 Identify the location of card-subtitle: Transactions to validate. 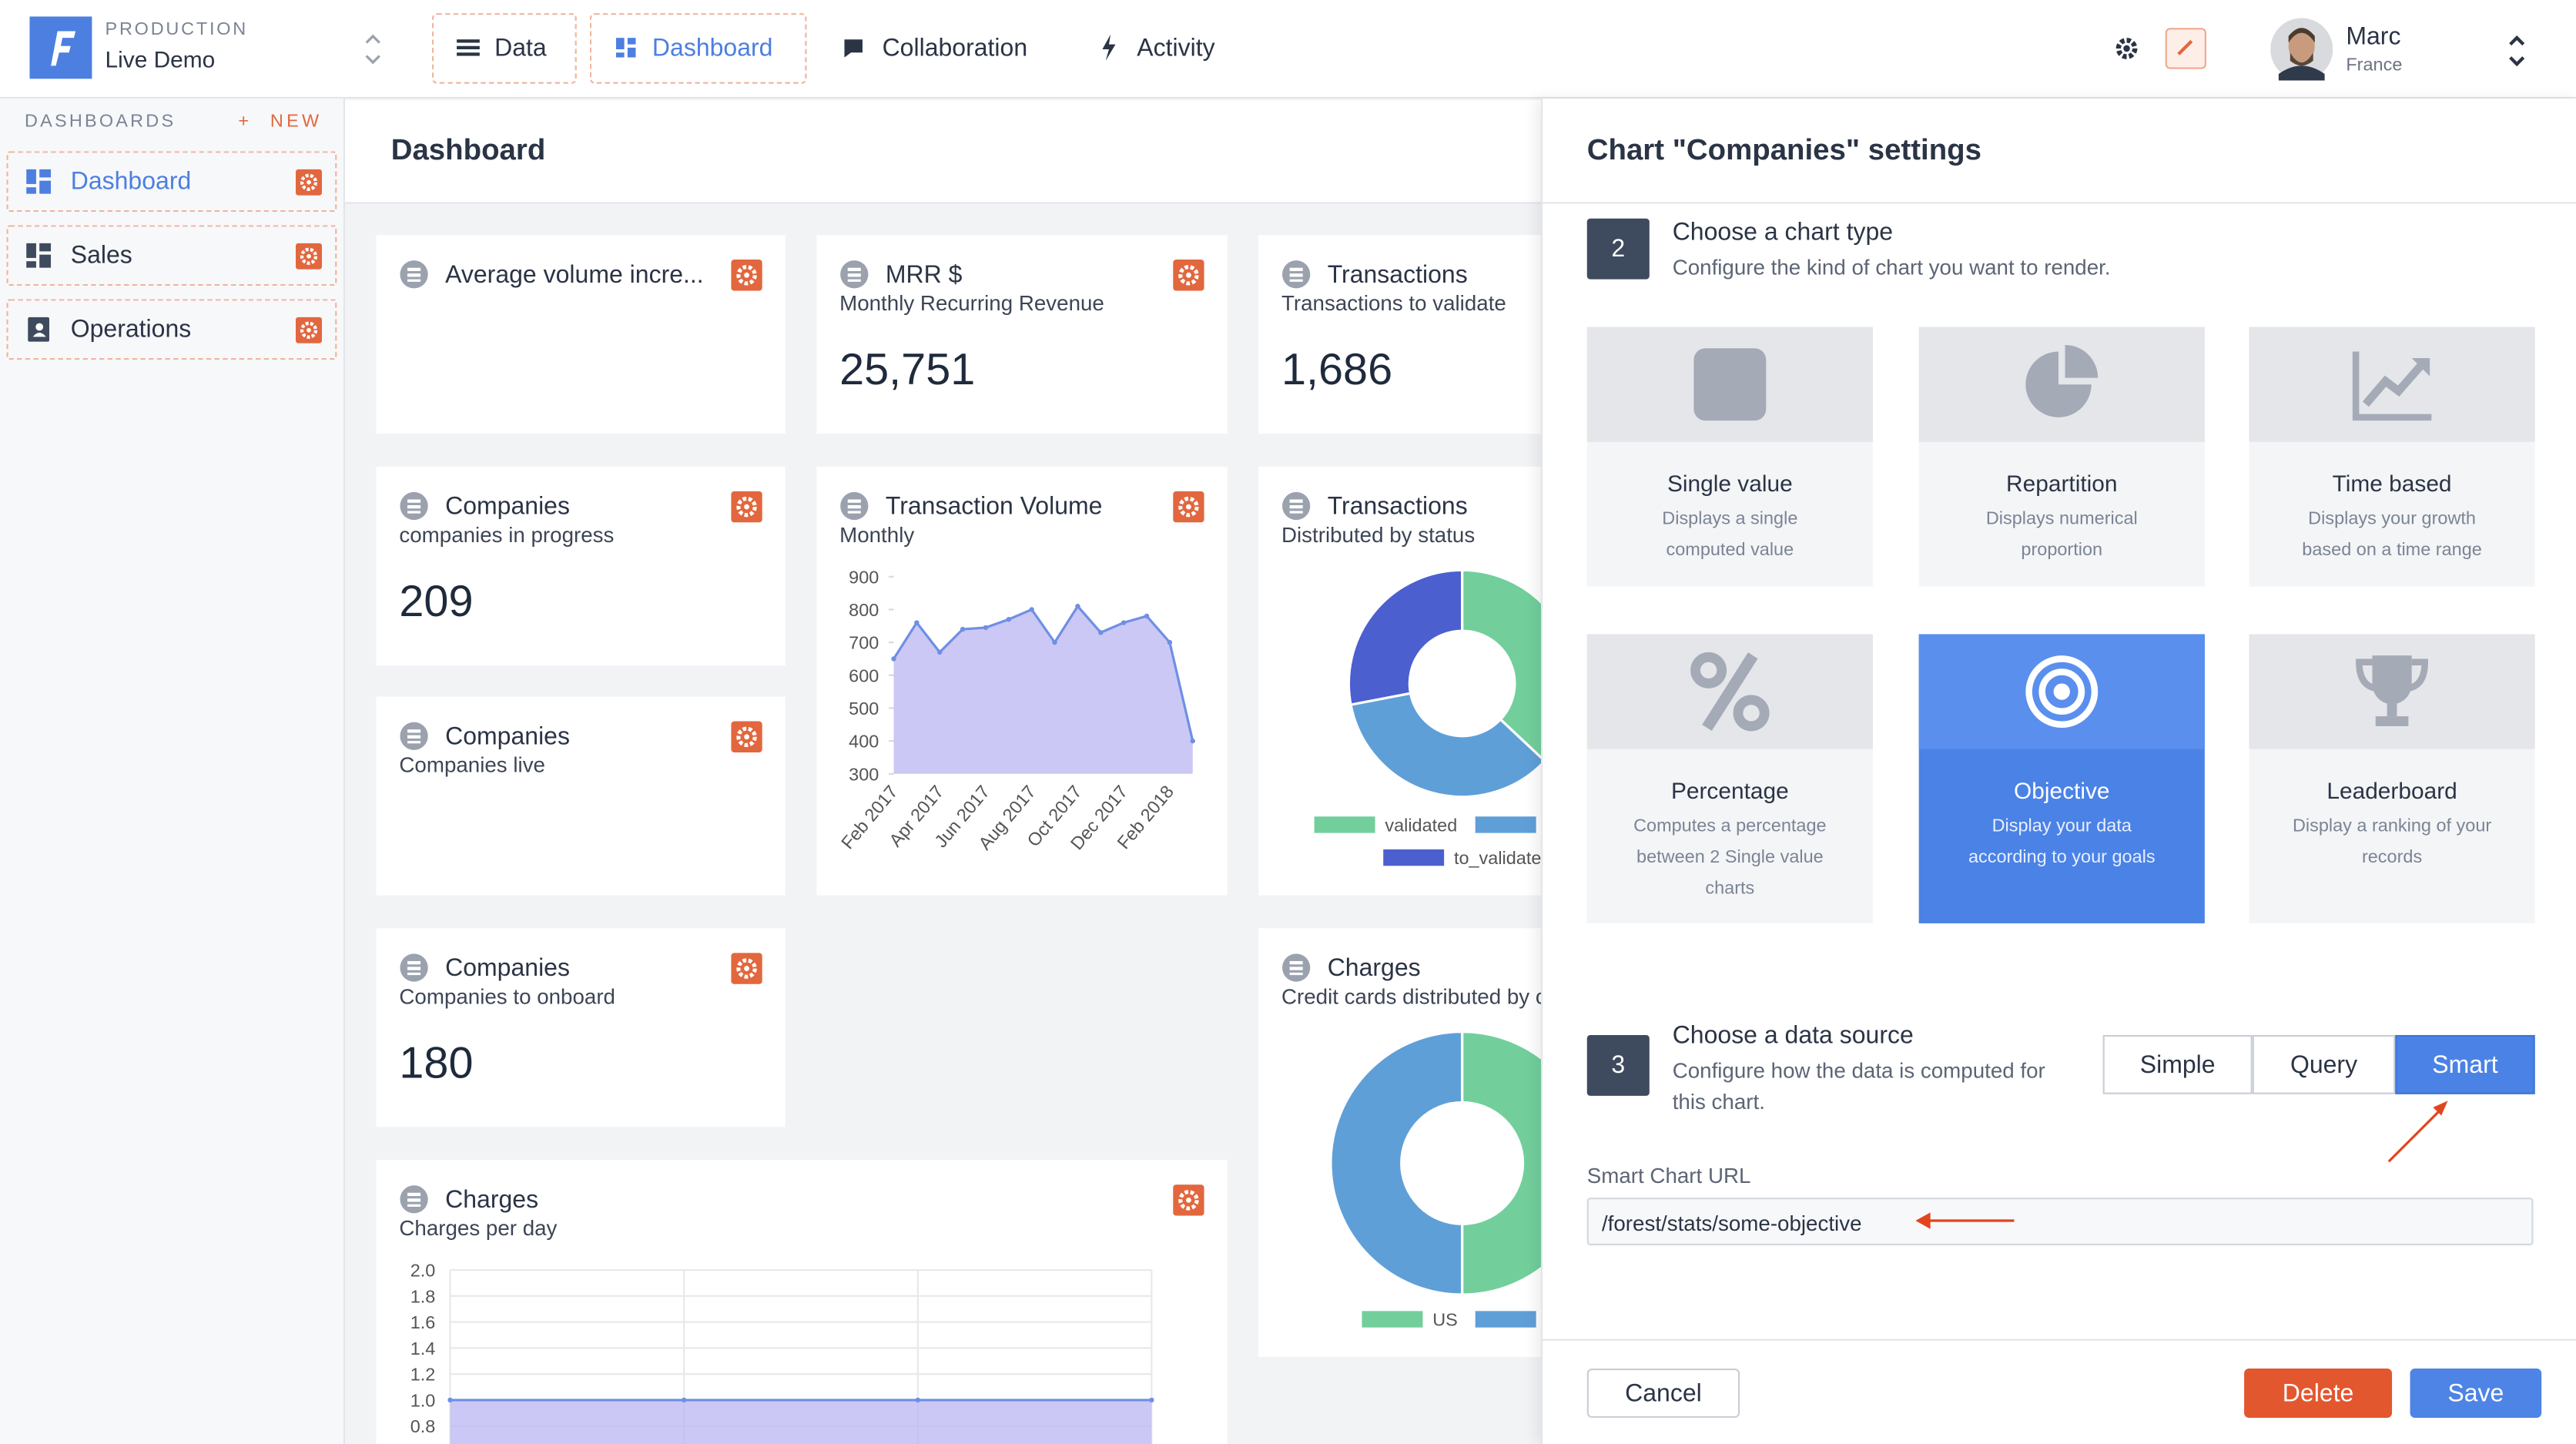
(1393, 303).